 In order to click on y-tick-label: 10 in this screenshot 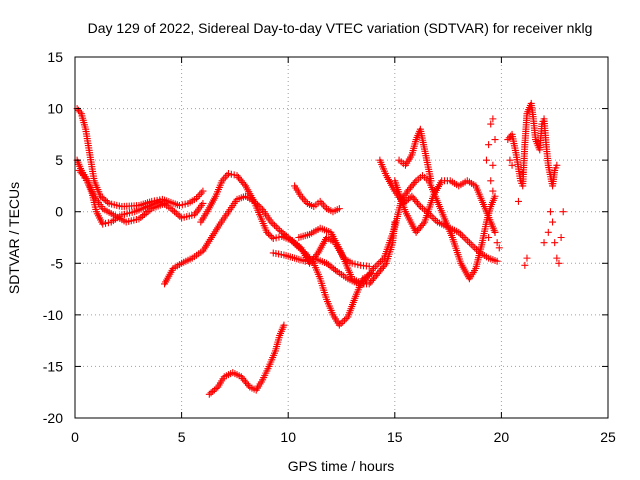, I will do `click(55, 109)`.